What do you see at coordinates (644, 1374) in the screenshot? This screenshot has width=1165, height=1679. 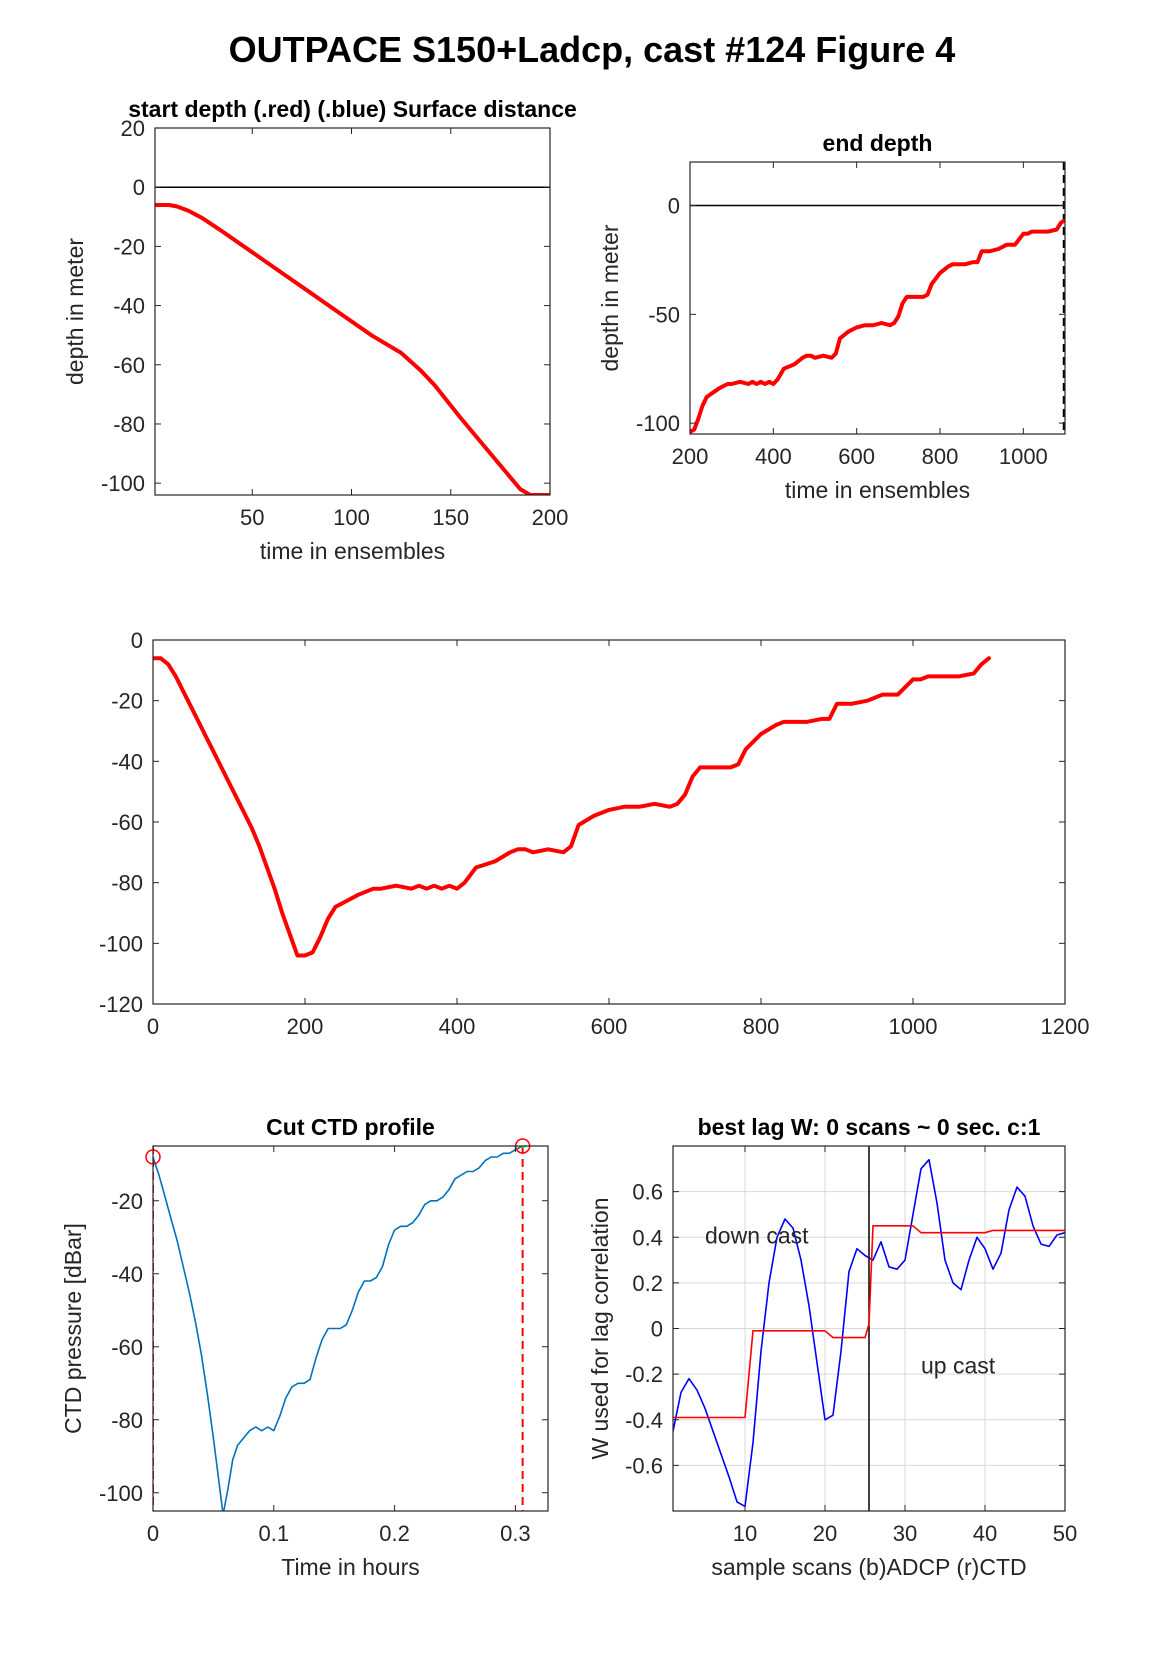 I see `y-tick-label: -0.2` at bounding box center [644, 1374].